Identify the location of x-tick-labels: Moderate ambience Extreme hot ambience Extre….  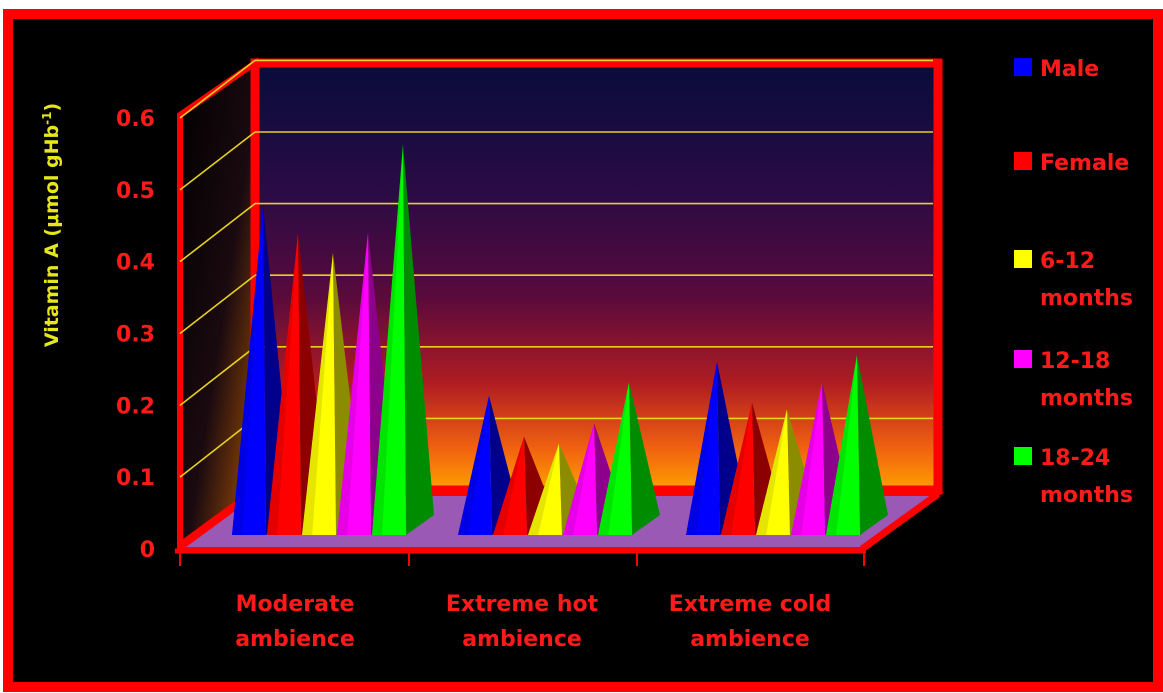
(533, 622).